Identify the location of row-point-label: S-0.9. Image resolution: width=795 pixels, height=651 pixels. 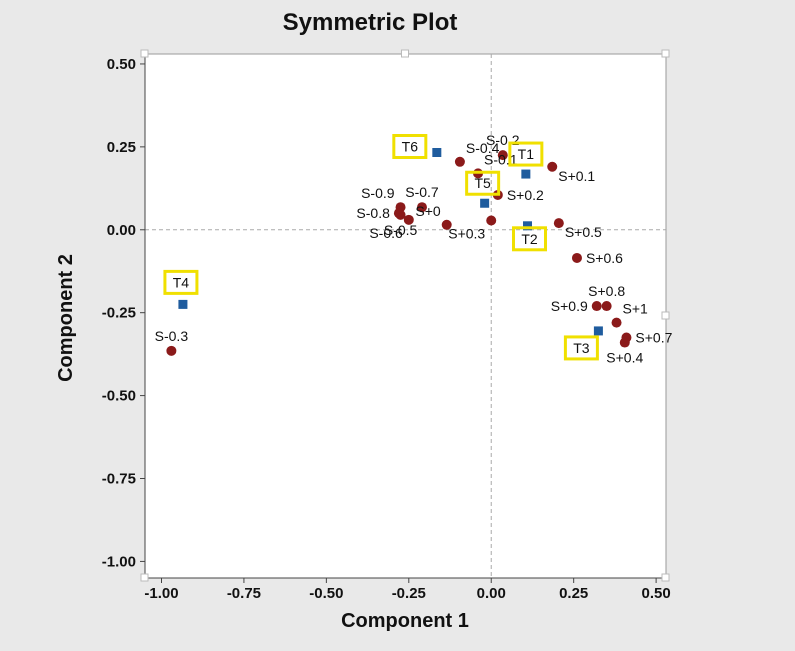
(378, 193).